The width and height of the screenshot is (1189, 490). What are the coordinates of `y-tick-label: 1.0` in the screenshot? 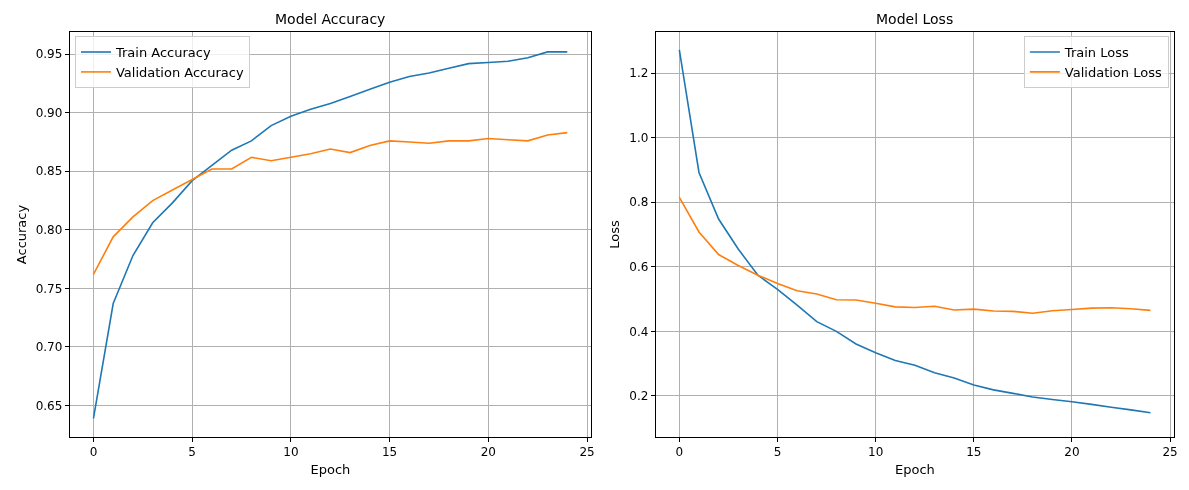 It's located at (639, 137).